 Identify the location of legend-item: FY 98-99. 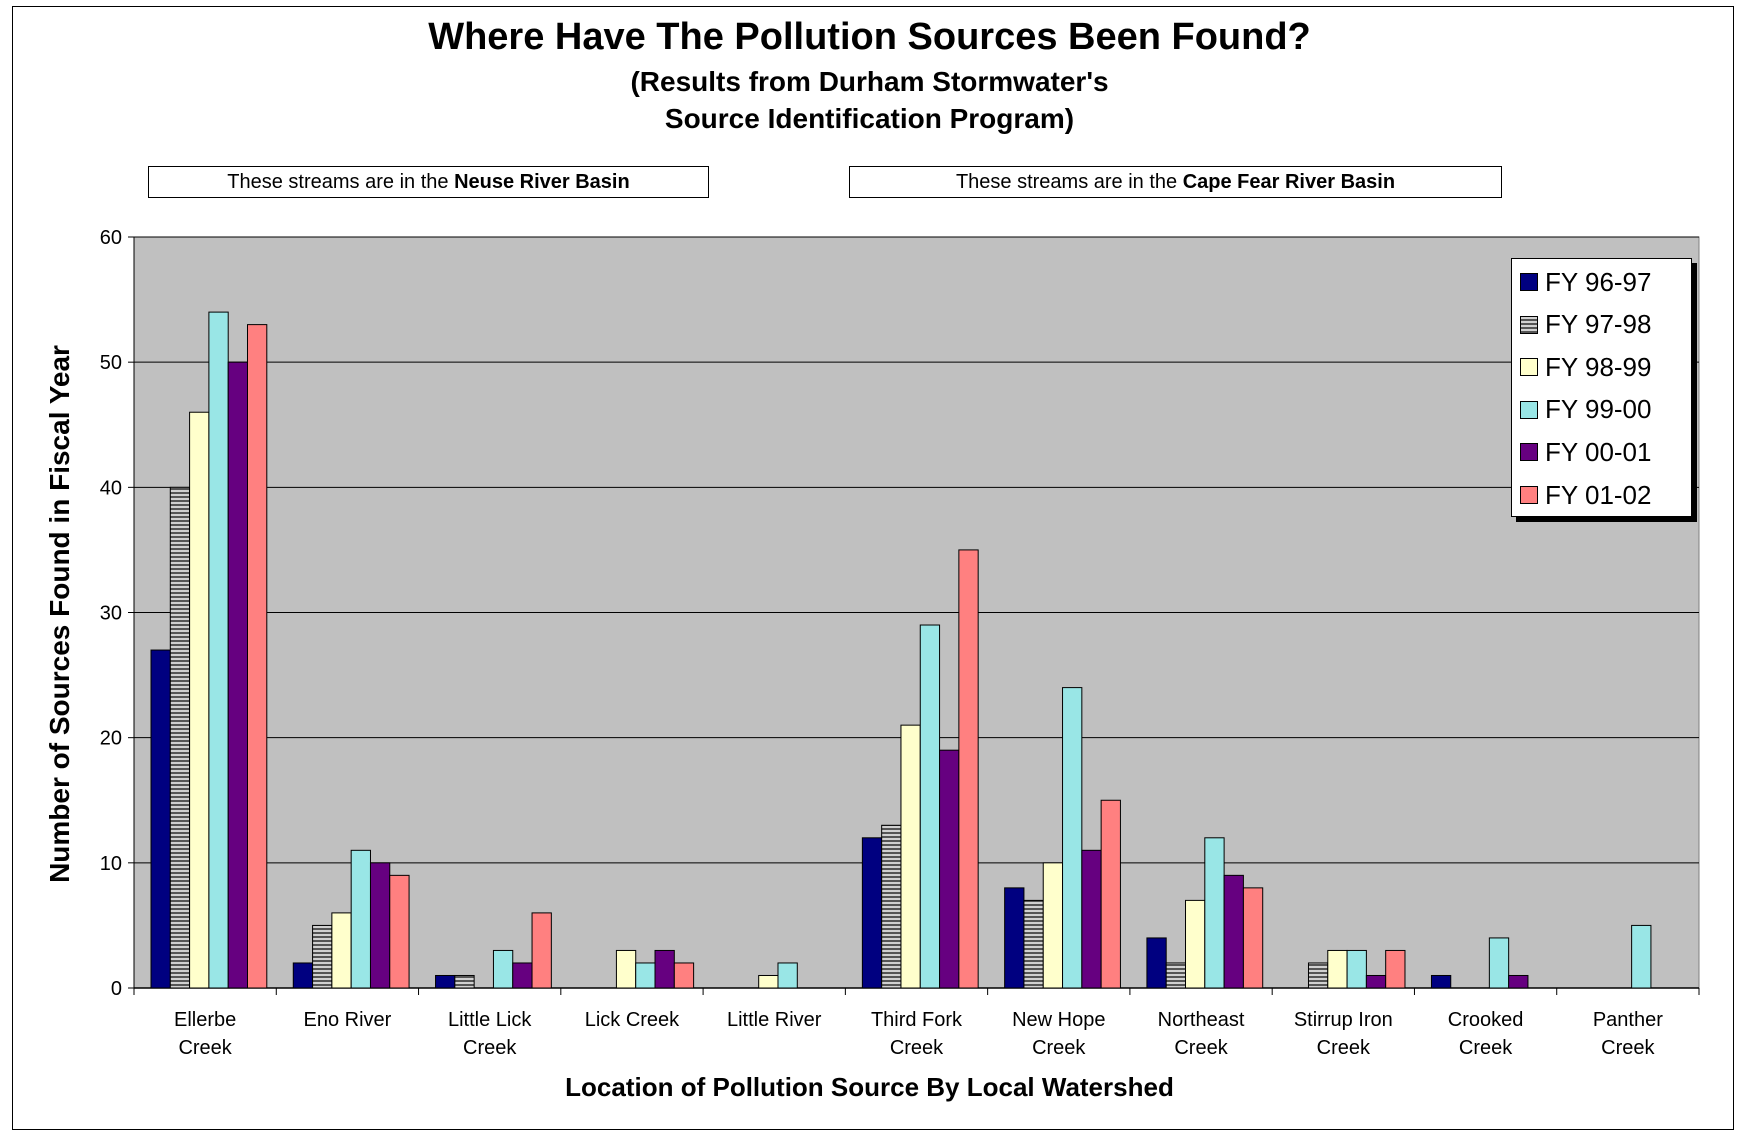
(1585, 367).